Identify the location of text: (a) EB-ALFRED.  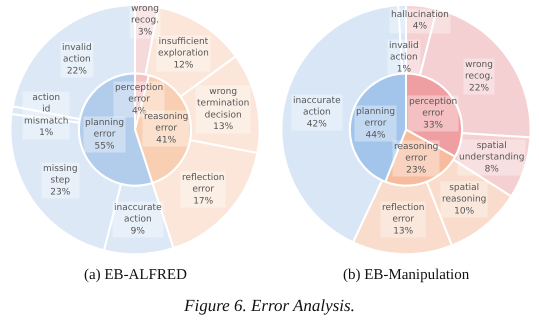
(136, 275).